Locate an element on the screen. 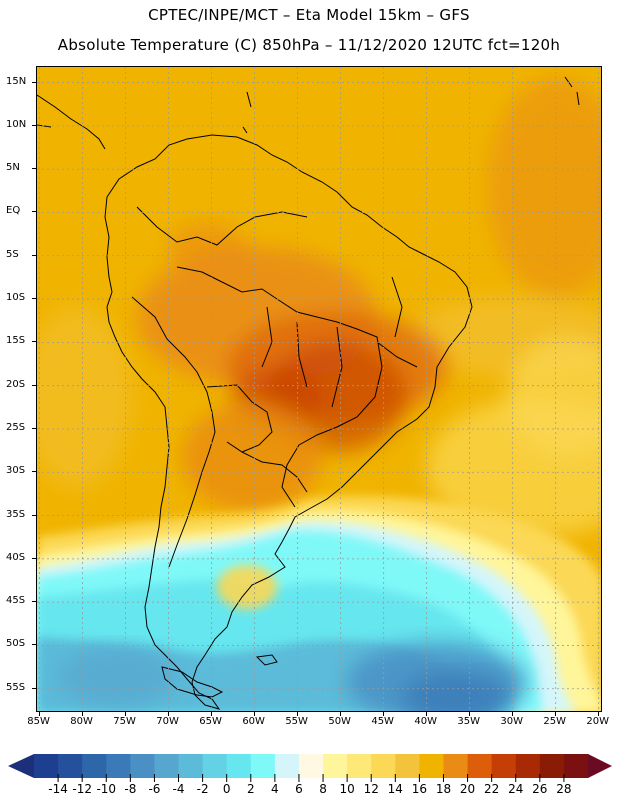  lat-tick-label: EQ is located at coordinates (13, 211).